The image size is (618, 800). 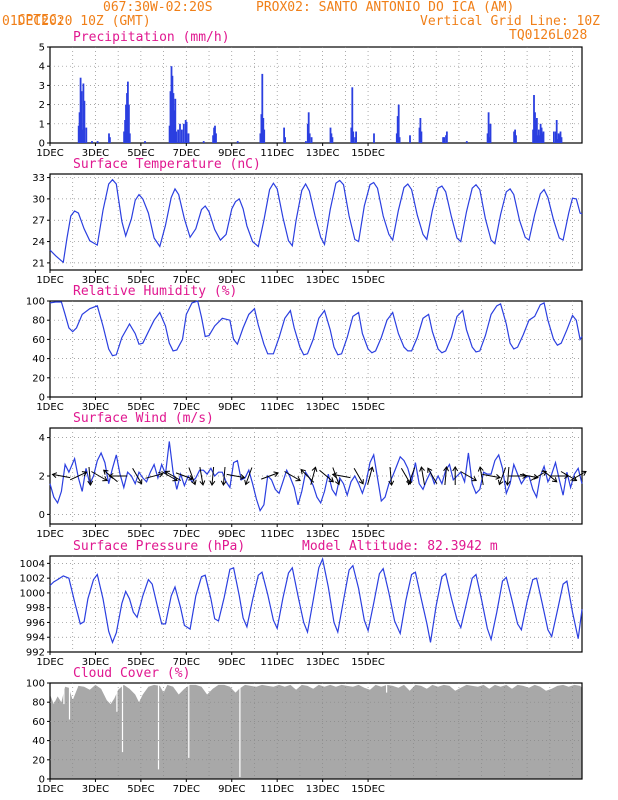 What do you see at coordinates (140, 534) in the screenshot?
I see `x-tick-label: 5DEC` at bounding box center [140, 534].